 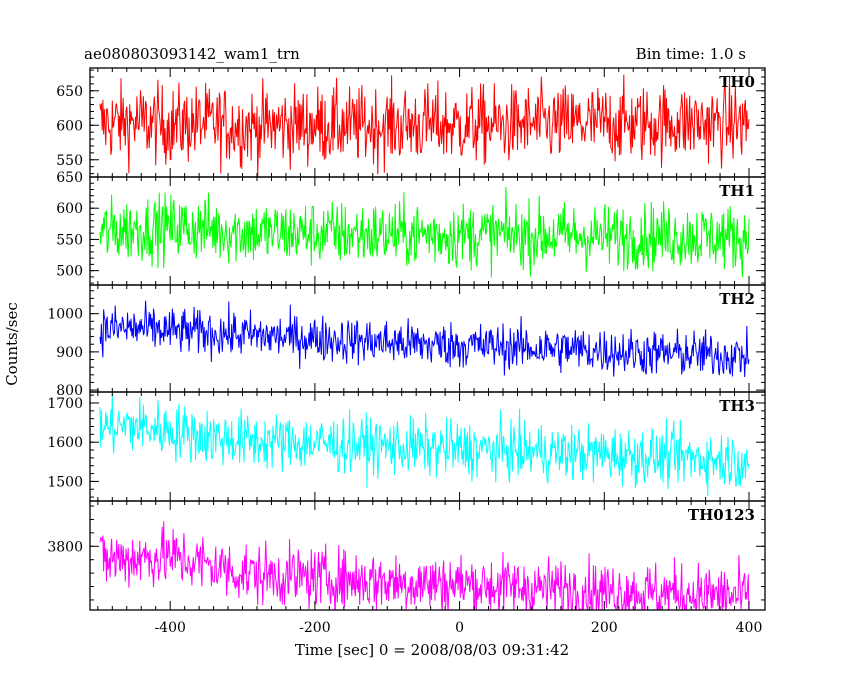 What do you see at coordinates (65, 443) in the screenshot?
I see `y-tick-label: 1600` at bounding box center [65, 443].